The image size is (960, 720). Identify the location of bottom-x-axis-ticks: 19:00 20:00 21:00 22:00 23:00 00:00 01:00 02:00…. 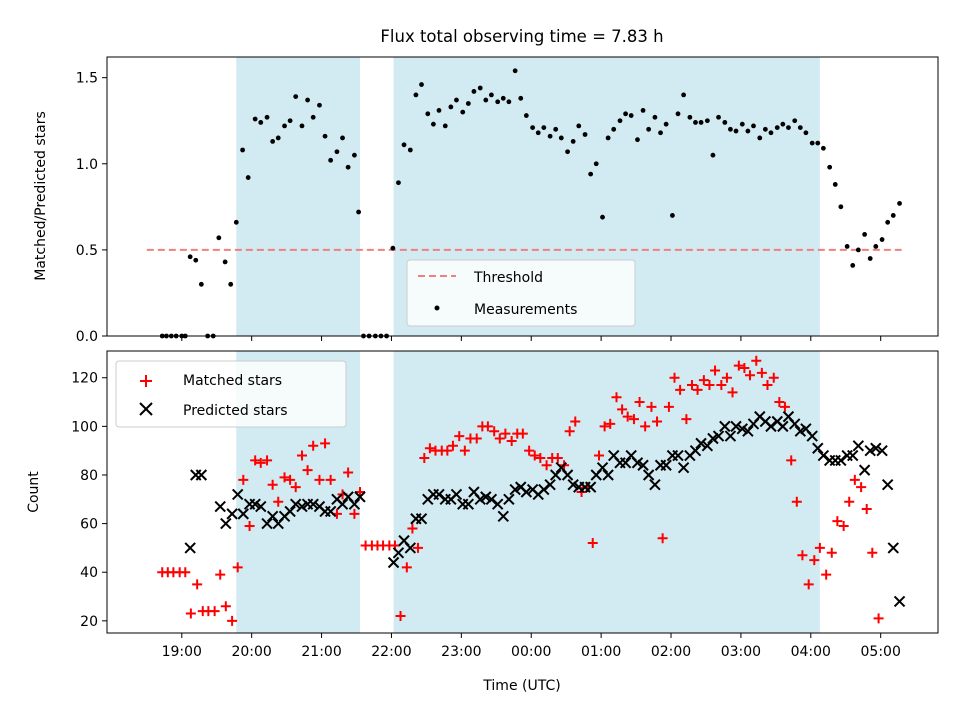
(531, 646).